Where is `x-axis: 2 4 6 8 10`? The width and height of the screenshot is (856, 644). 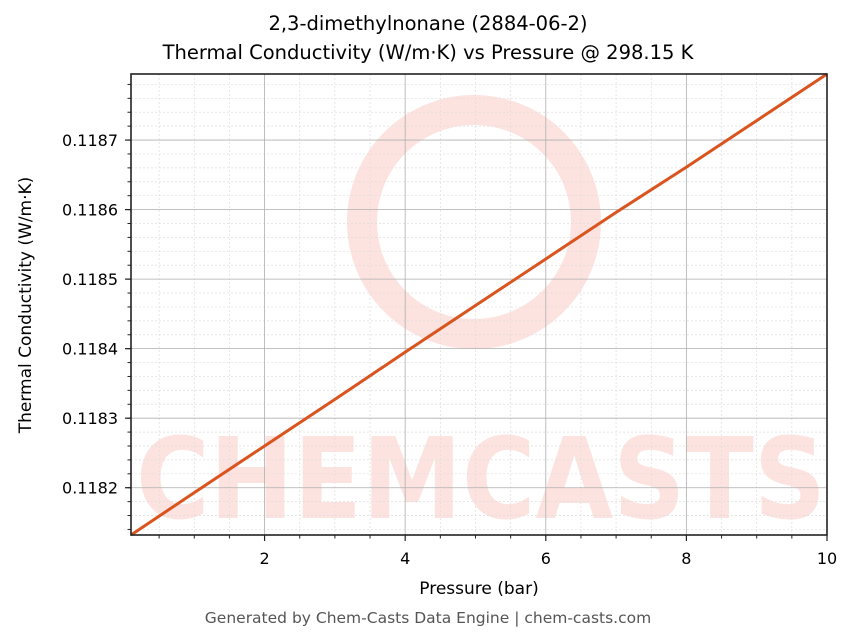 x-axis: 2 4 6 8 10 is located at coordinates (497, 551).